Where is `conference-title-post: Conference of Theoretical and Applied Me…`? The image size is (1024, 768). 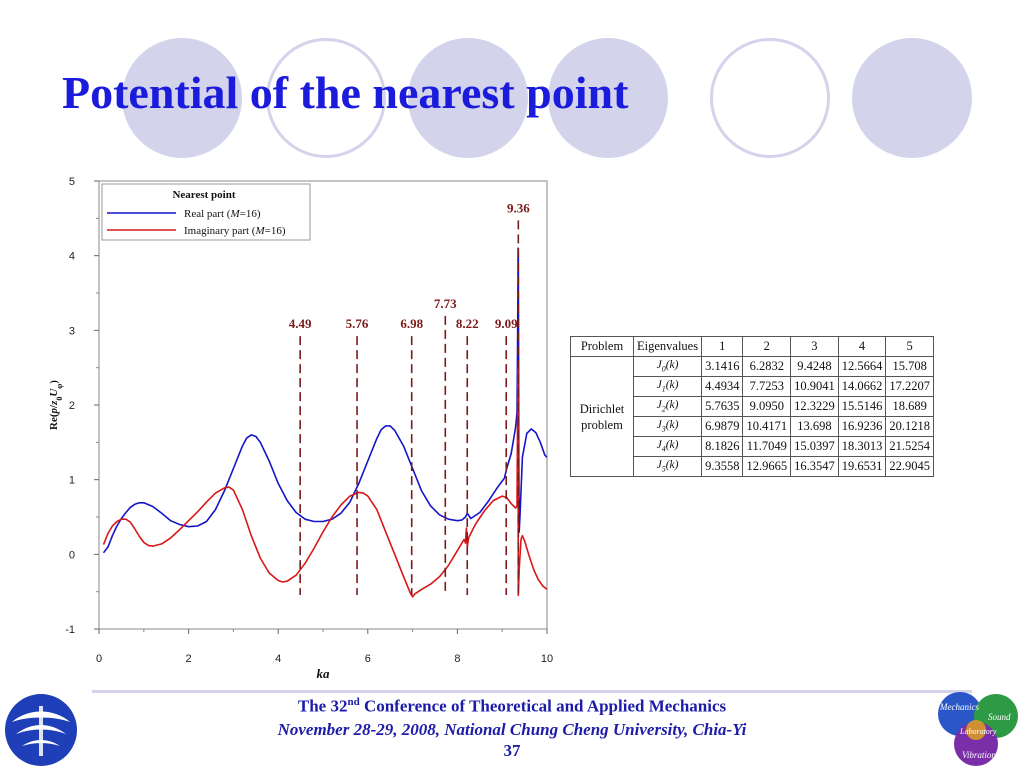 conference-title-post: Conference of Theoretical and Applied Me… is located at coordinates (543, 706).